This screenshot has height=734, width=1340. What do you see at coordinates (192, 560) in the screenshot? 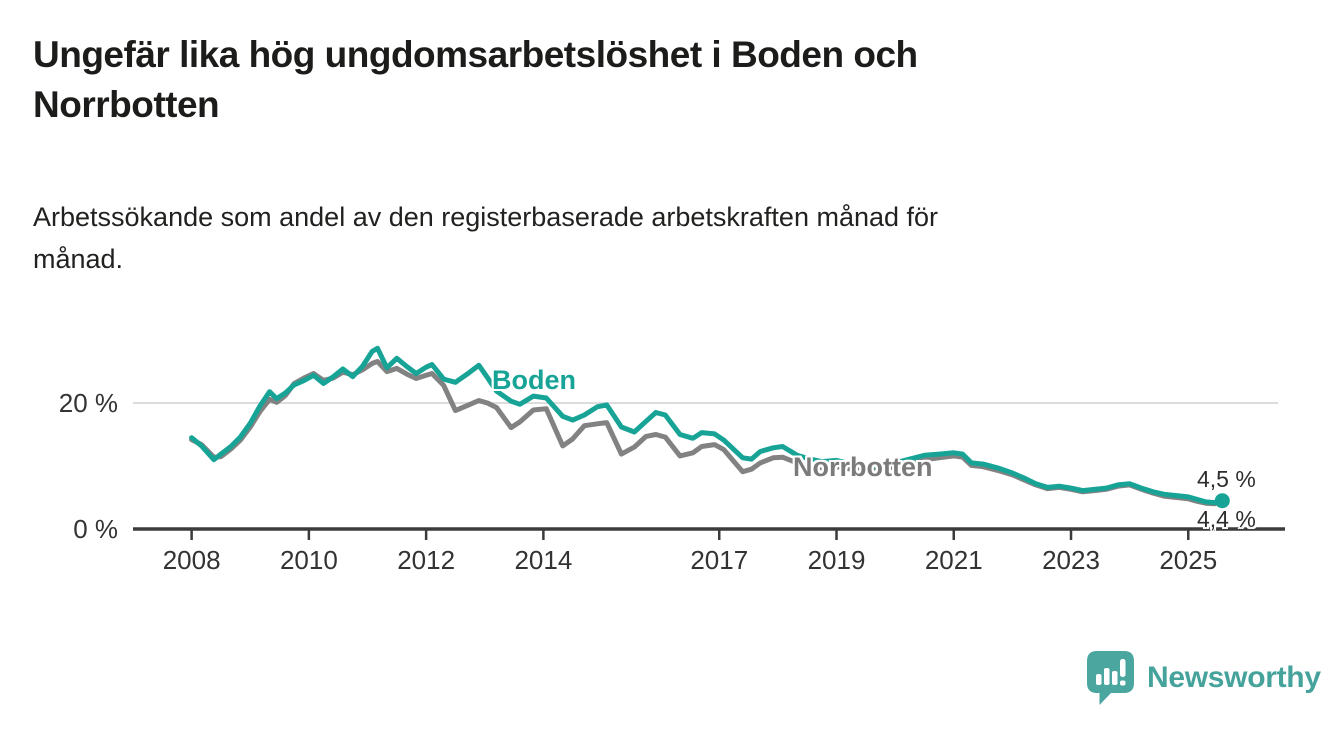
I see `x-tick-label: 2008` at bounding box center [192, 560].